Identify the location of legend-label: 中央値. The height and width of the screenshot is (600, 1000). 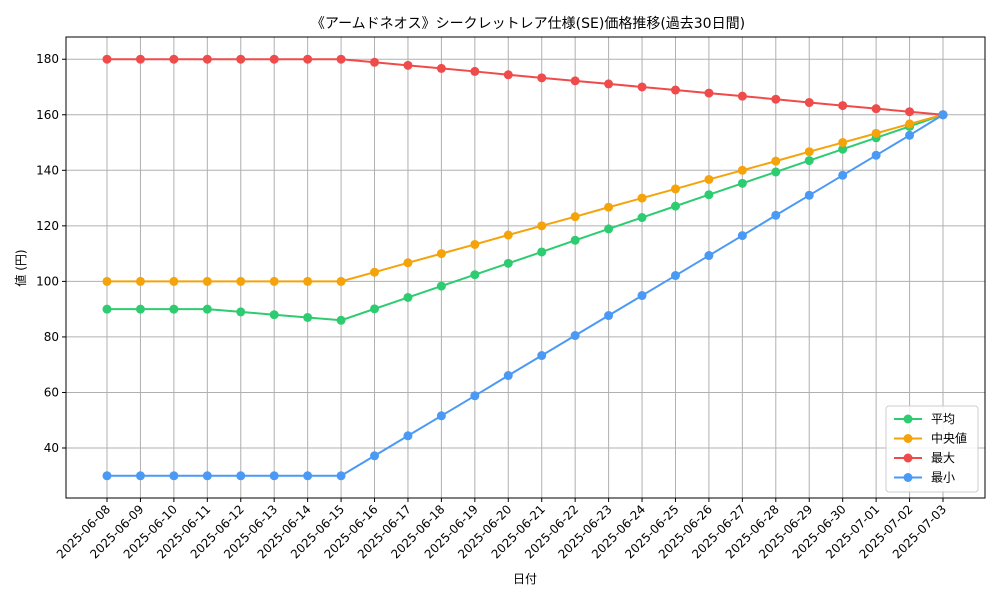
(949, 438).